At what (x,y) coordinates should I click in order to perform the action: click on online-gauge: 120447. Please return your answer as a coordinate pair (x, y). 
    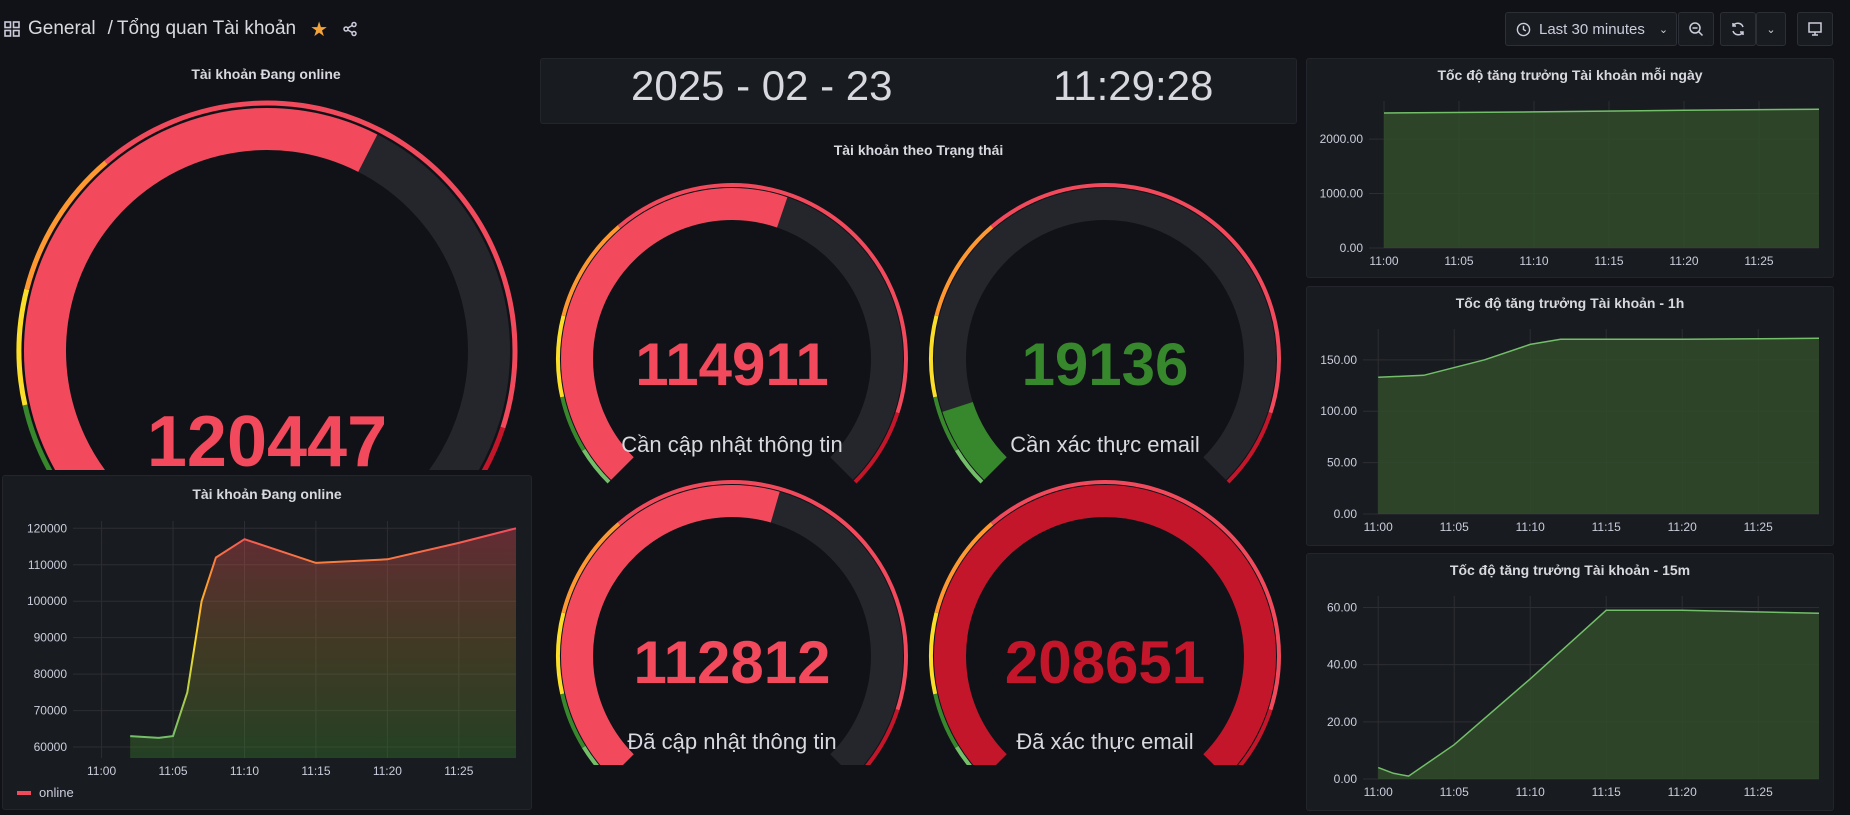
    Looking at the image, I should click on (267, 285).